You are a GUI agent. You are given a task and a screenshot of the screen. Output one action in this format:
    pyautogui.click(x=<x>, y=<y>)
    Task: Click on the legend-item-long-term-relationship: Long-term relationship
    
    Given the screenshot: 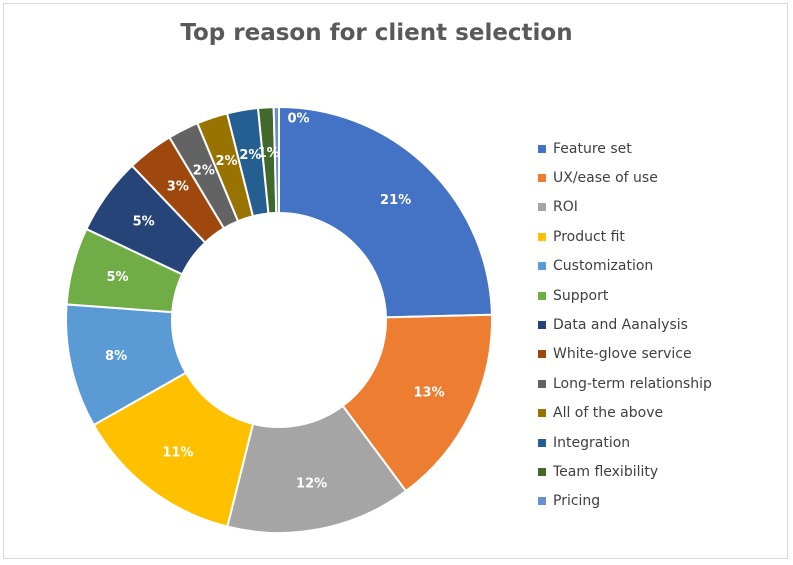 What is the action you would take?
    pyautogui.click(x=625, y=383)
    